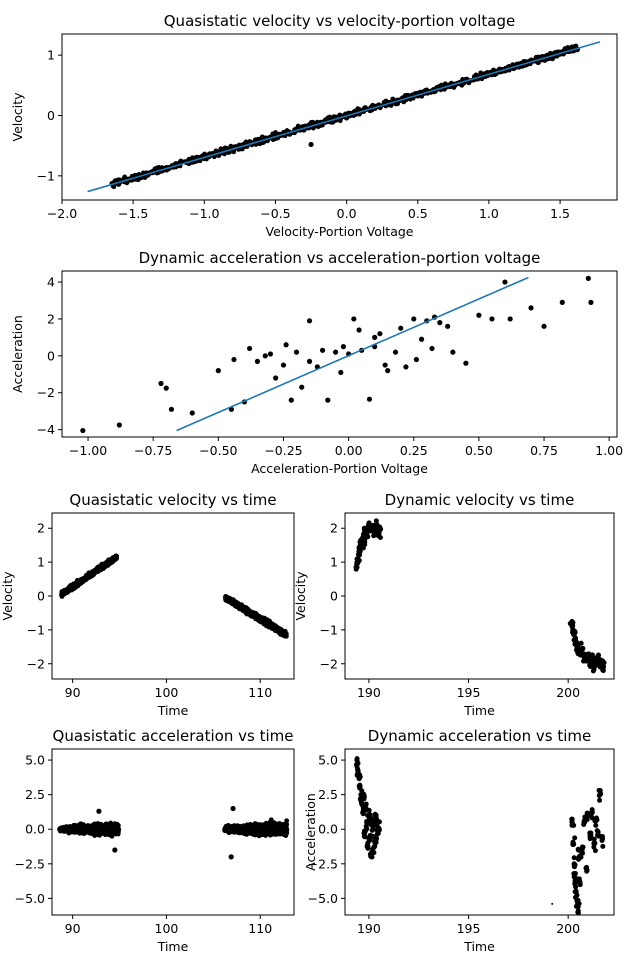 Image resolution: width=629 pixels, height=964 pixels. I want to click on x-axis-label: Velocity-Portion Voltage, so click(339, 231).